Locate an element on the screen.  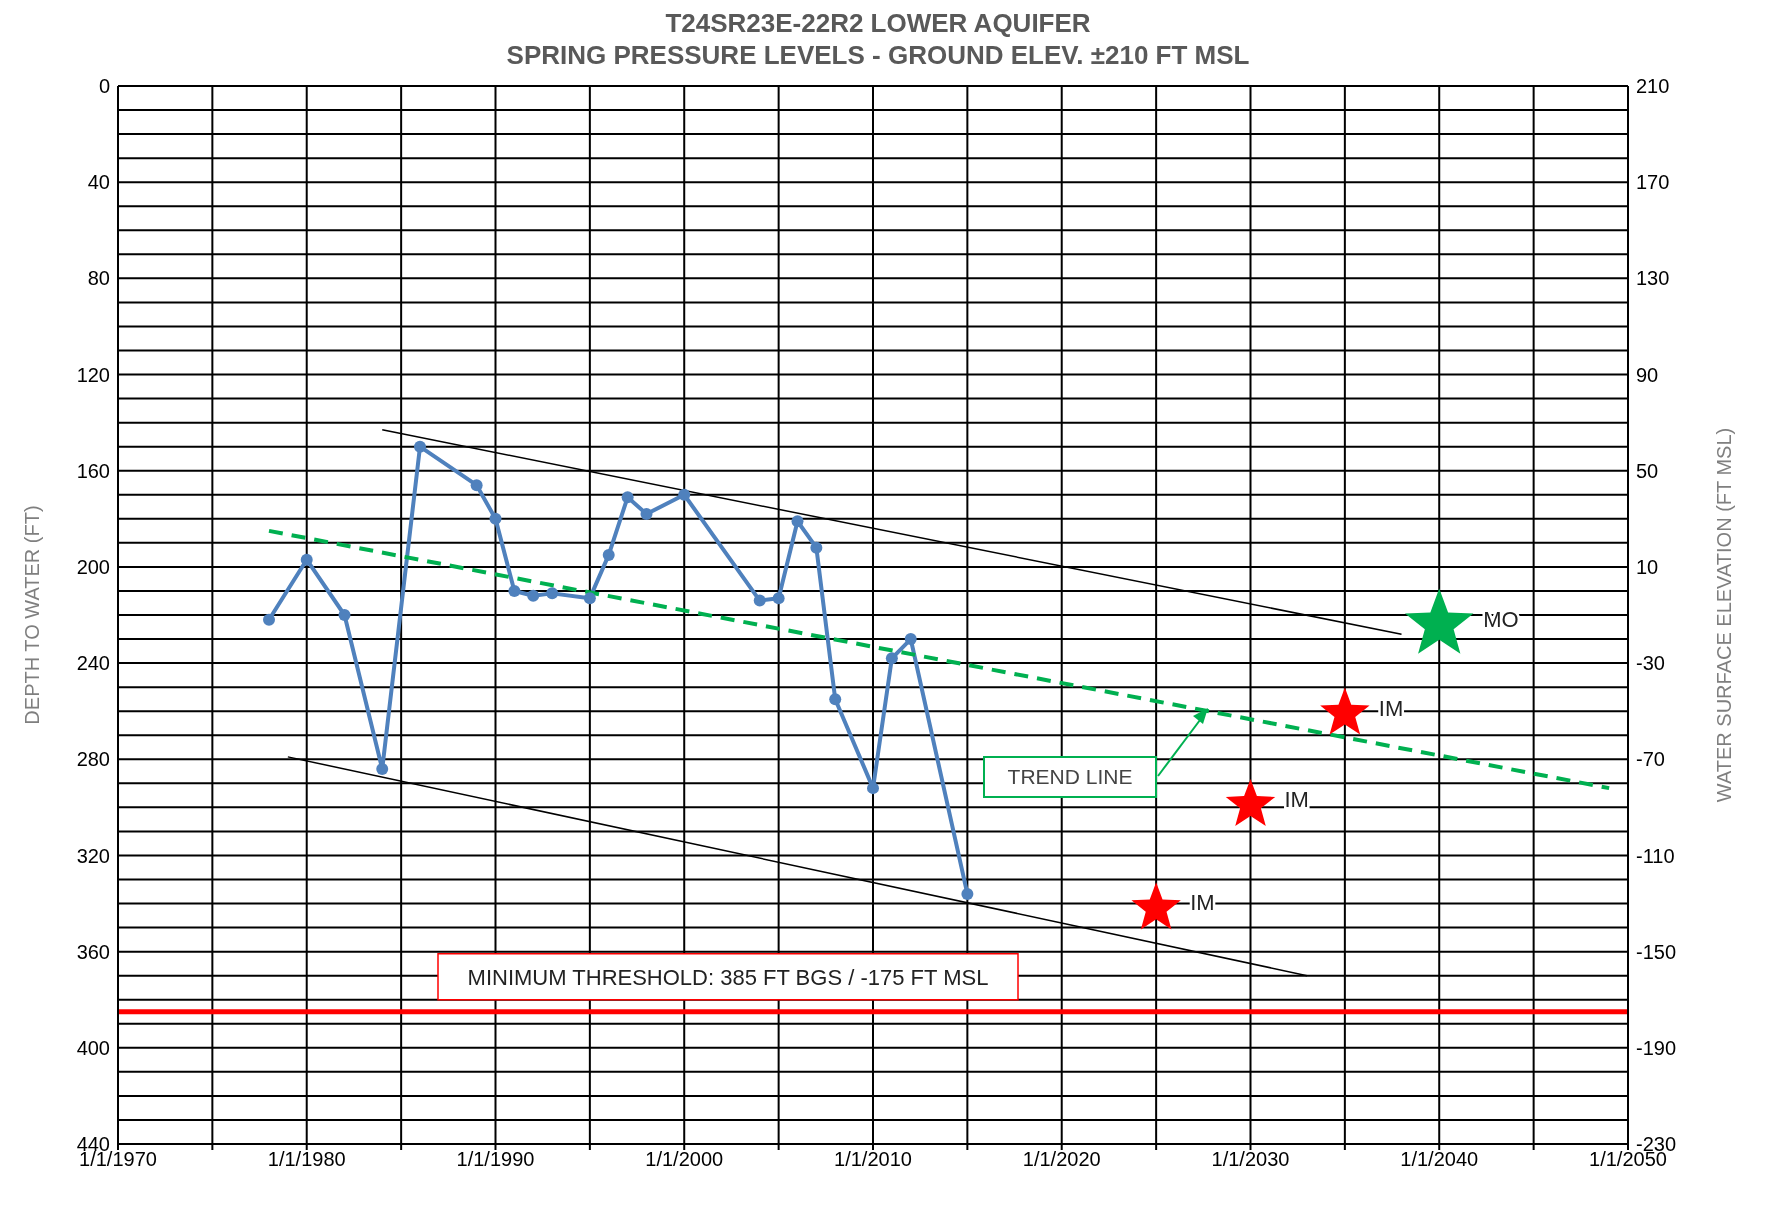
y2-tick-label: 130 is located at coordinates (1653, 278).